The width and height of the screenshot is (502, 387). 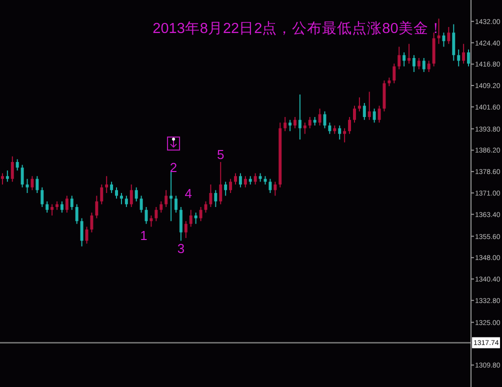 I want to click on annotation: 2, so click(x=174, y=168).